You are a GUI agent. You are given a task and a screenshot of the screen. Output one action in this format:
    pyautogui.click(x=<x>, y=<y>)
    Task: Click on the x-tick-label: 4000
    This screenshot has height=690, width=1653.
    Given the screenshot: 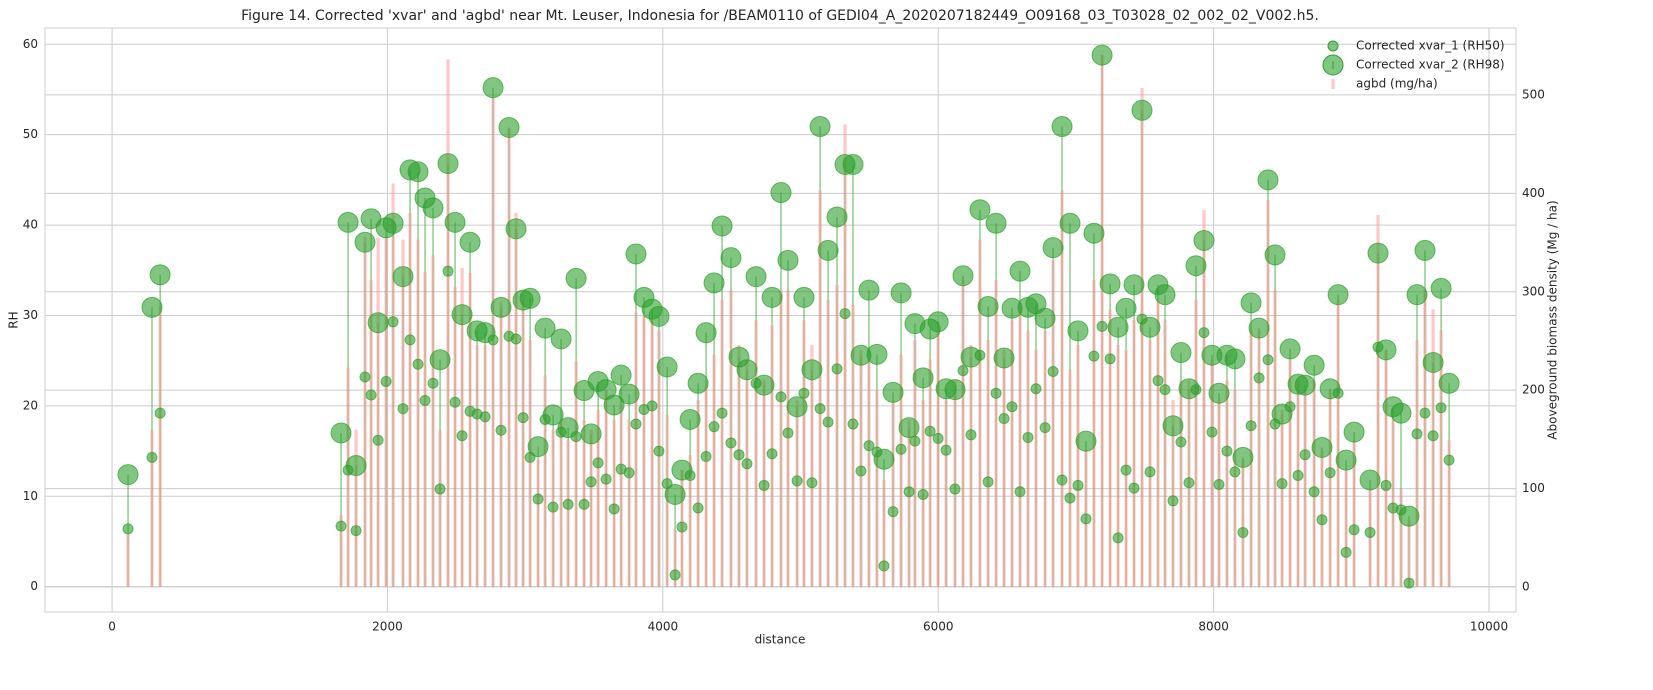 What is the action you would take?
    pyautogui.click(x=663, y=627)
    